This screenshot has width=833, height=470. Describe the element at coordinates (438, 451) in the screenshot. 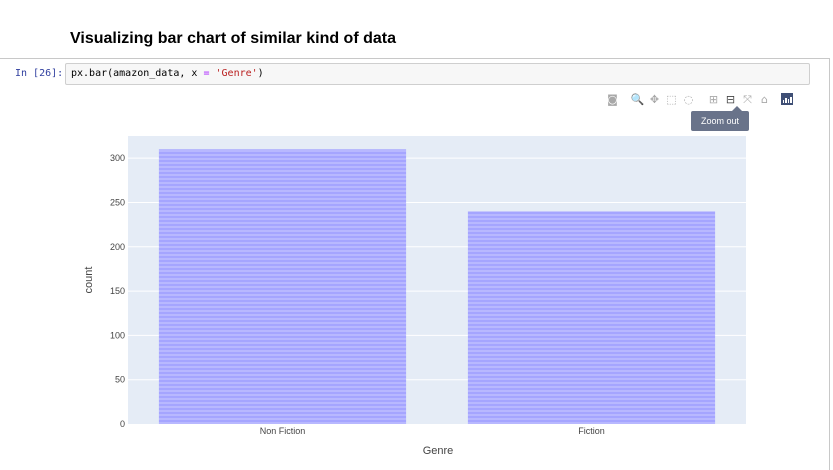

I see `x-axis-title: Genre` at that location.